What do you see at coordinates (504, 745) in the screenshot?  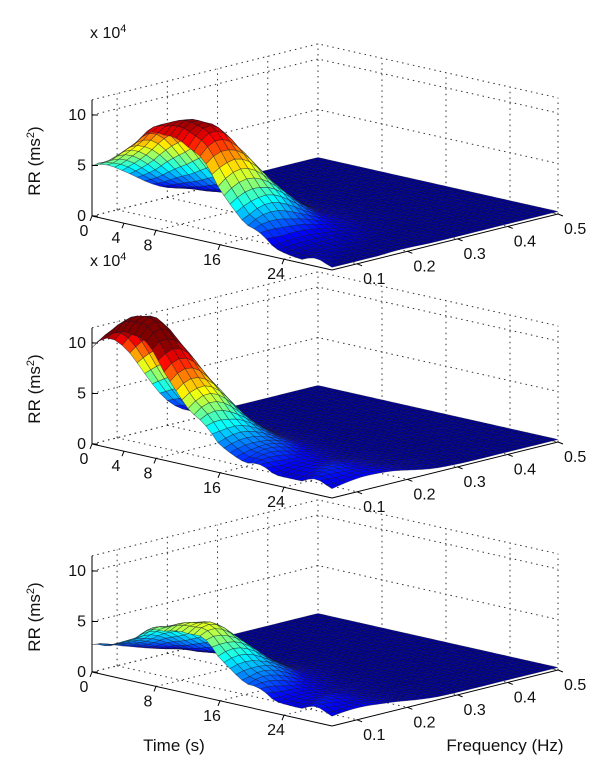 I see `frequency-axis-title: Frequency (Hz)` at bounding box center [504, 745].